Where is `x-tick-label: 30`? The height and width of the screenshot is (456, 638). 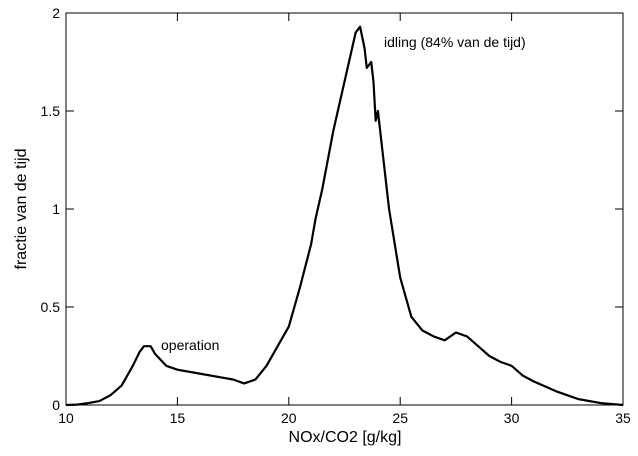
x-tick-label: 30 is located at coordinates (512, 418).